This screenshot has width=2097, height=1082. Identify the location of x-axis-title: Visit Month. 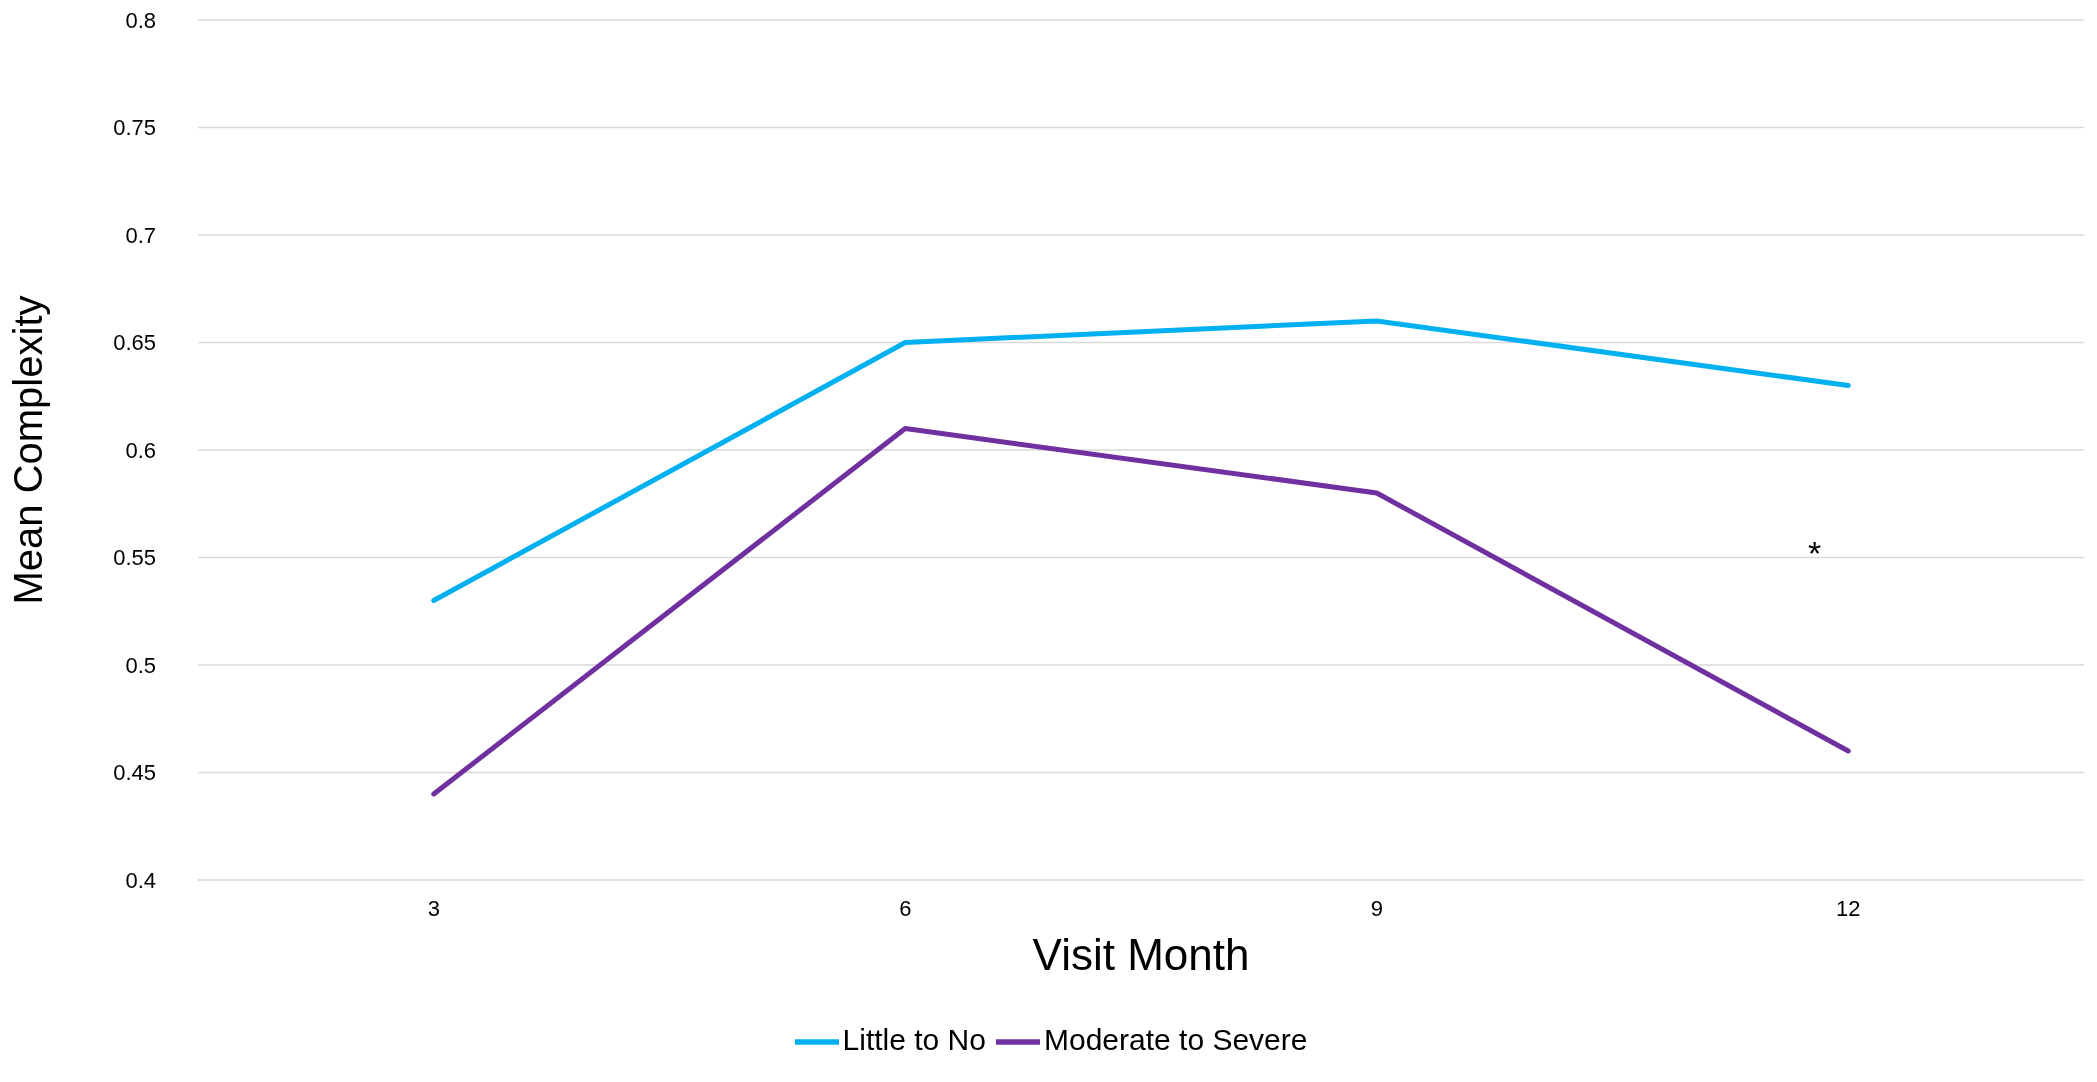
(1141, 954).